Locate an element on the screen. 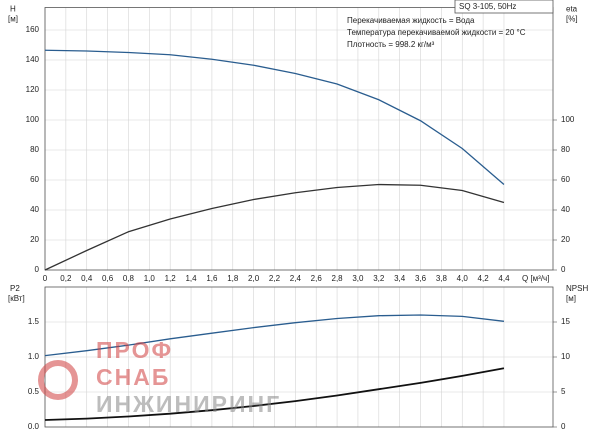  x-tick-label: 0,6 is located at coordinates (108, 278).